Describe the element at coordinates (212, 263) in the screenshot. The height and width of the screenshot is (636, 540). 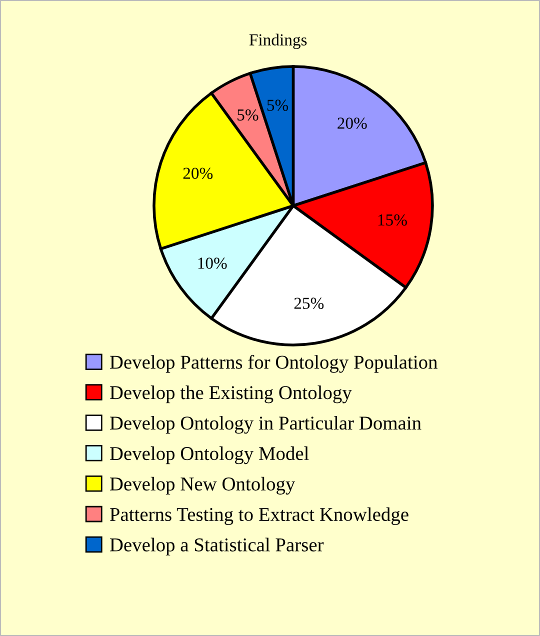
I see `data-label: 10%` at that location.